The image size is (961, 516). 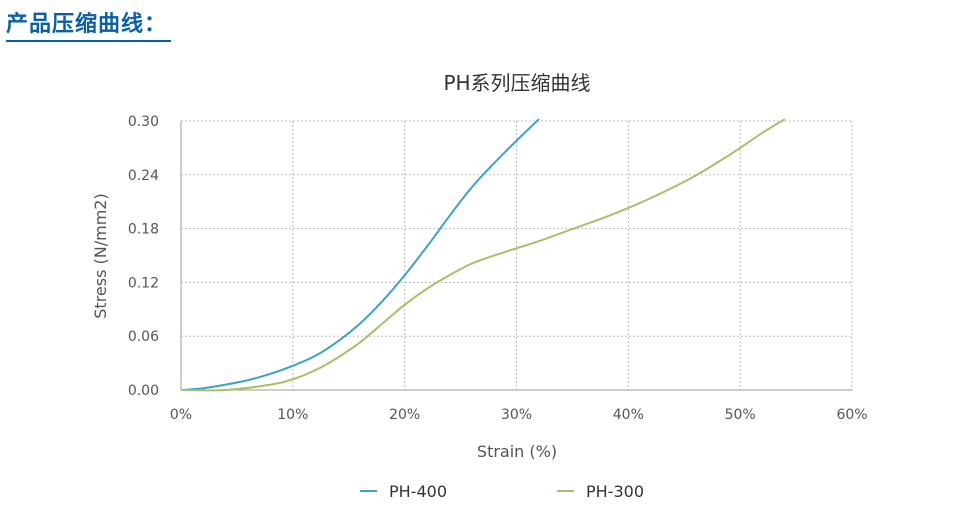 What do you see at coordinates (516, 415) in the screenshot?
I see `x-tick-label: 30%` at bounding box center [516, 415].